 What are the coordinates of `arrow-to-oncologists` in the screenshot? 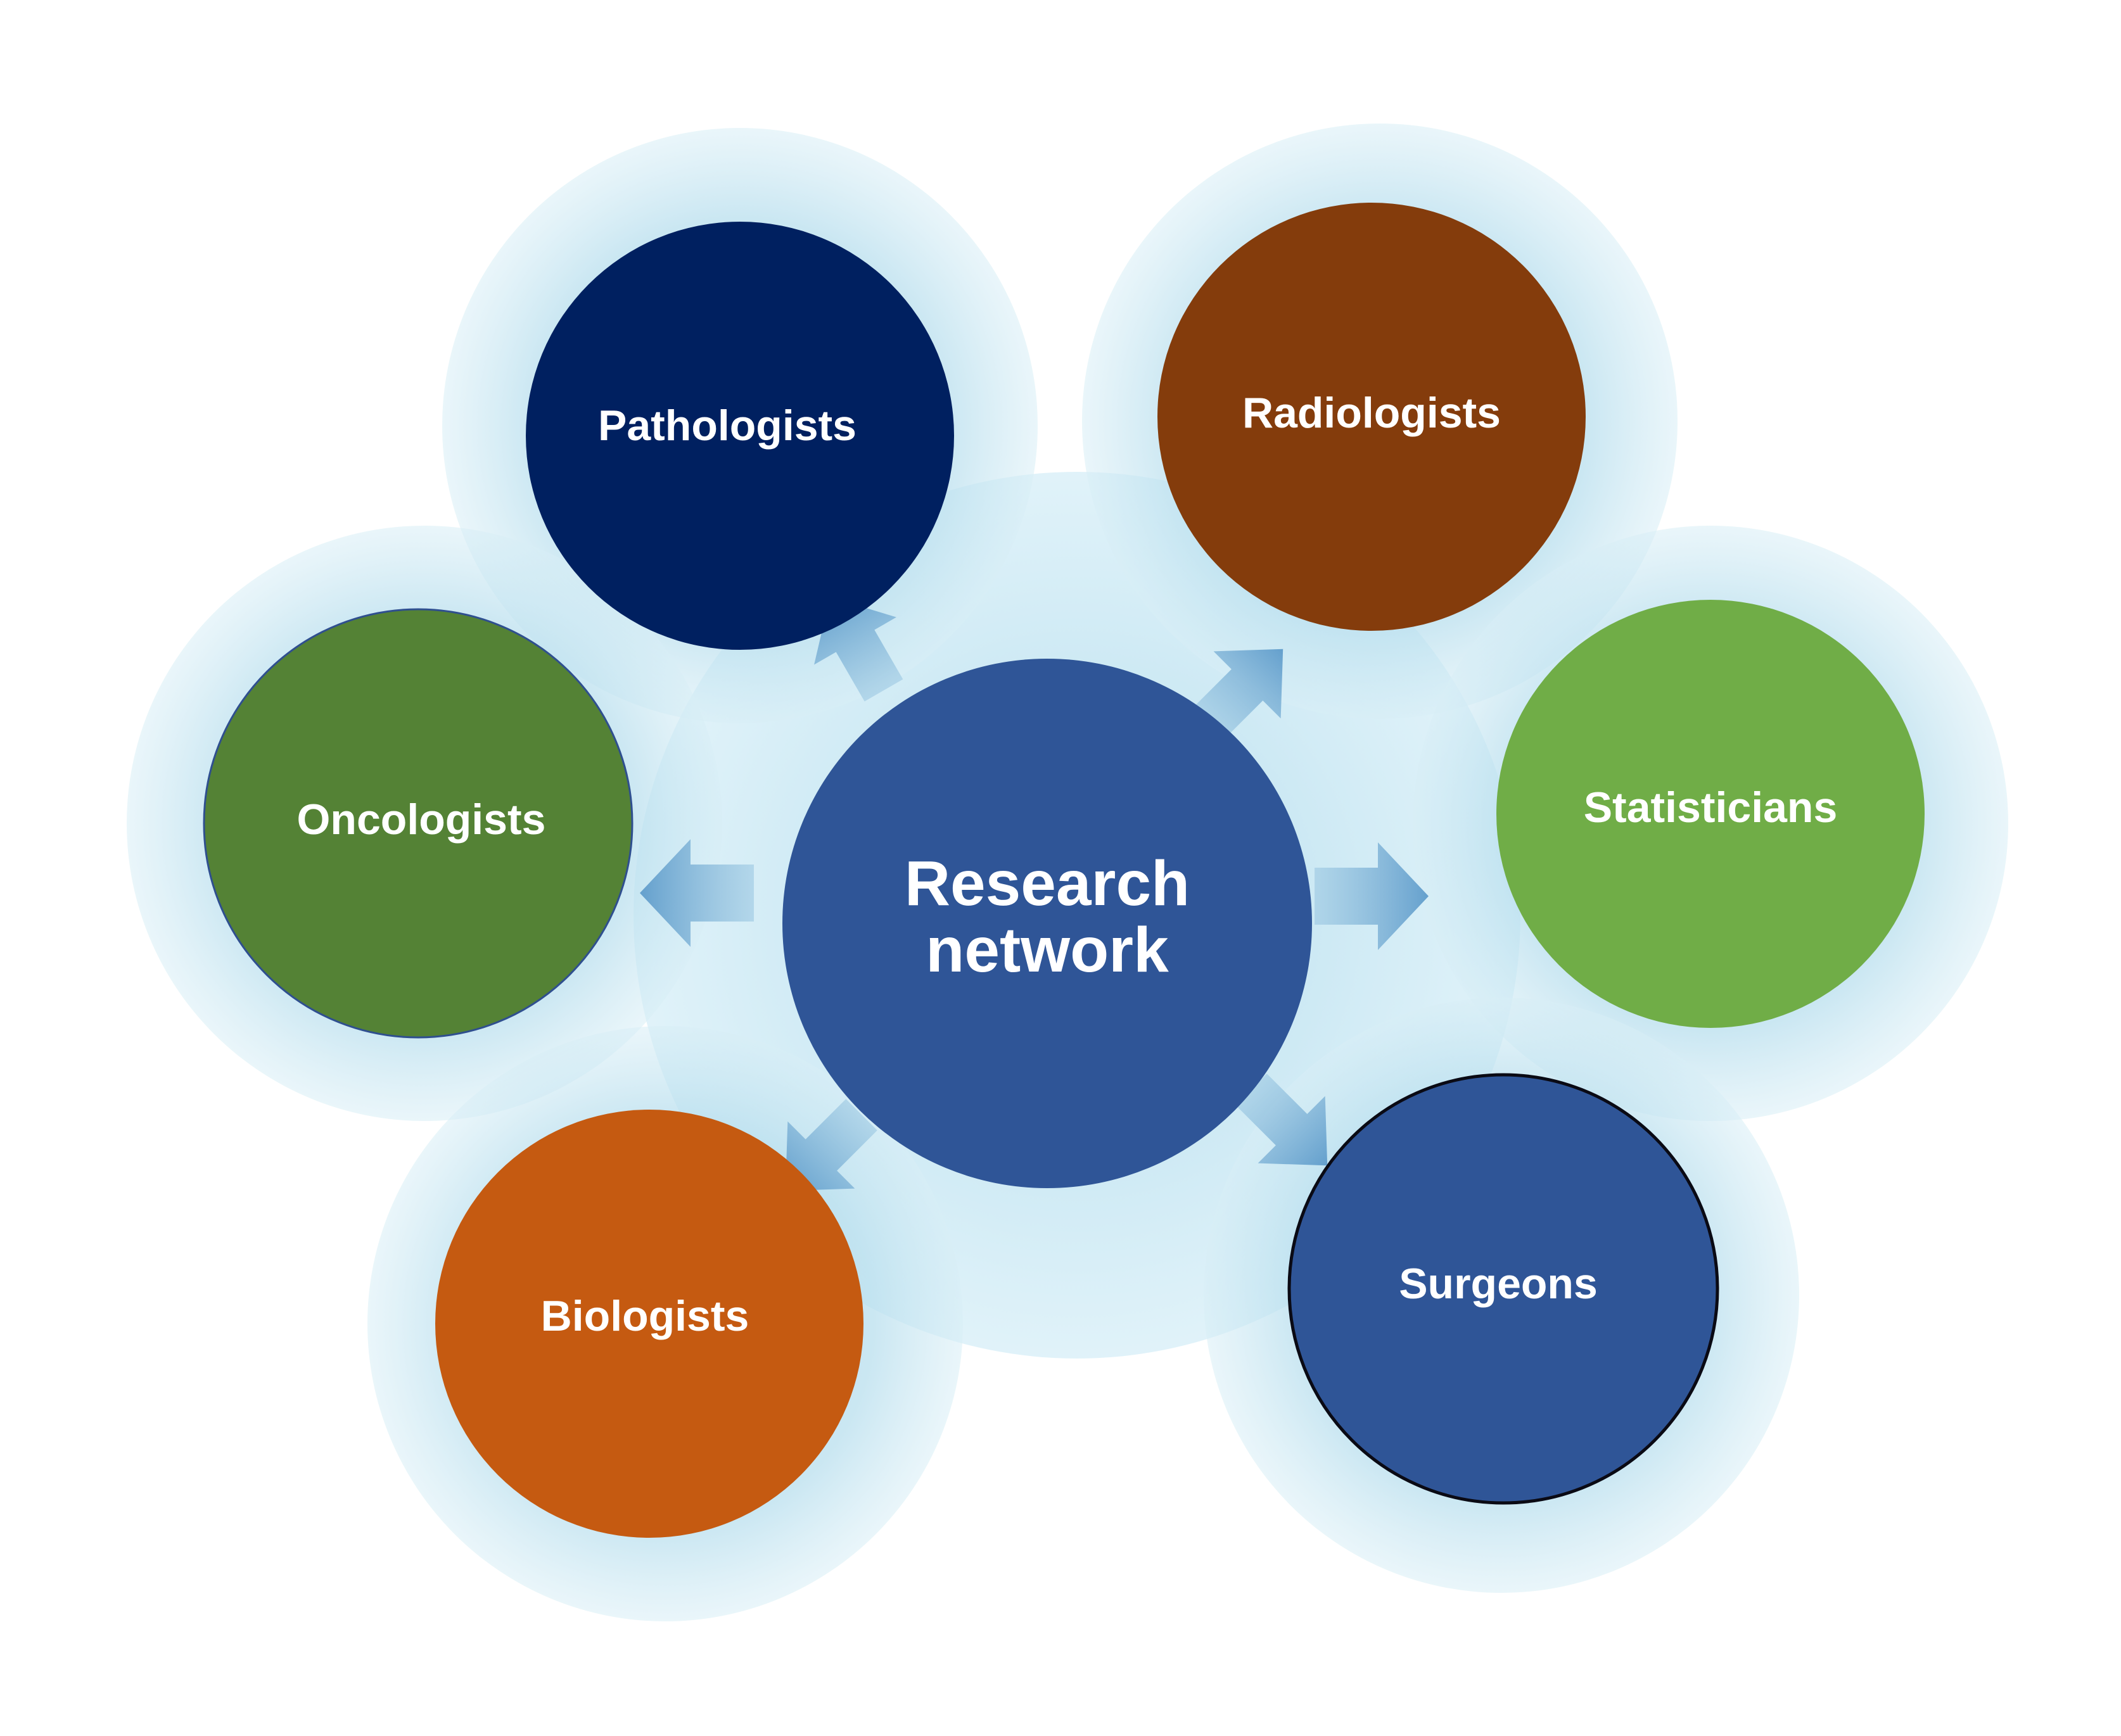 It's located at (697, 893).